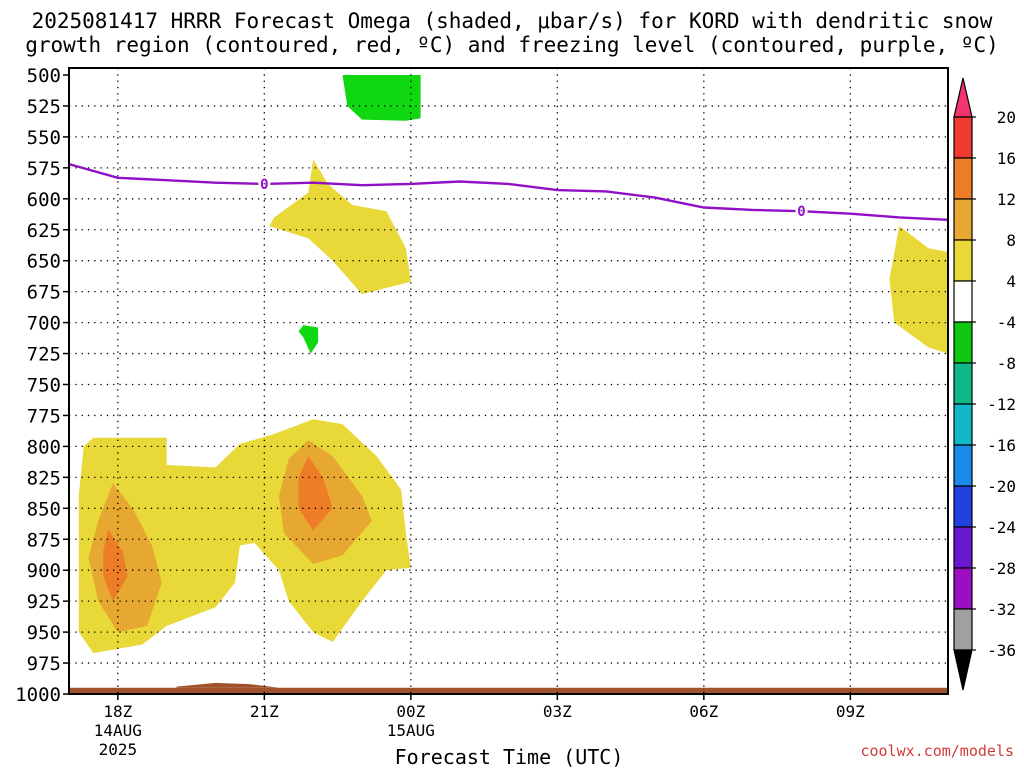 Image resolution: width=1024 pixels, height=768 pixels. What do you see at coordinates (315, 493) in the screenshot?
I see `region-dark-orange-mid` at bounding box center [315, 493].